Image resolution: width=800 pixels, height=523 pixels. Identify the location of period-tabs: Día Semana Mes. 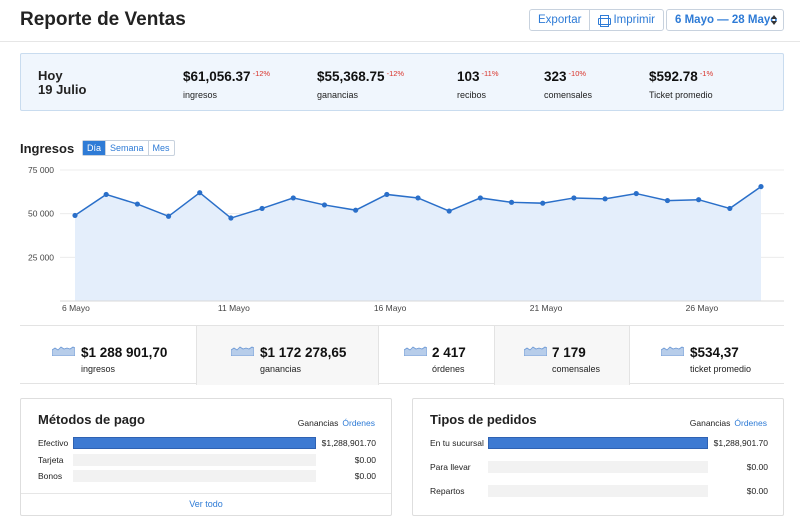
(128, 148).